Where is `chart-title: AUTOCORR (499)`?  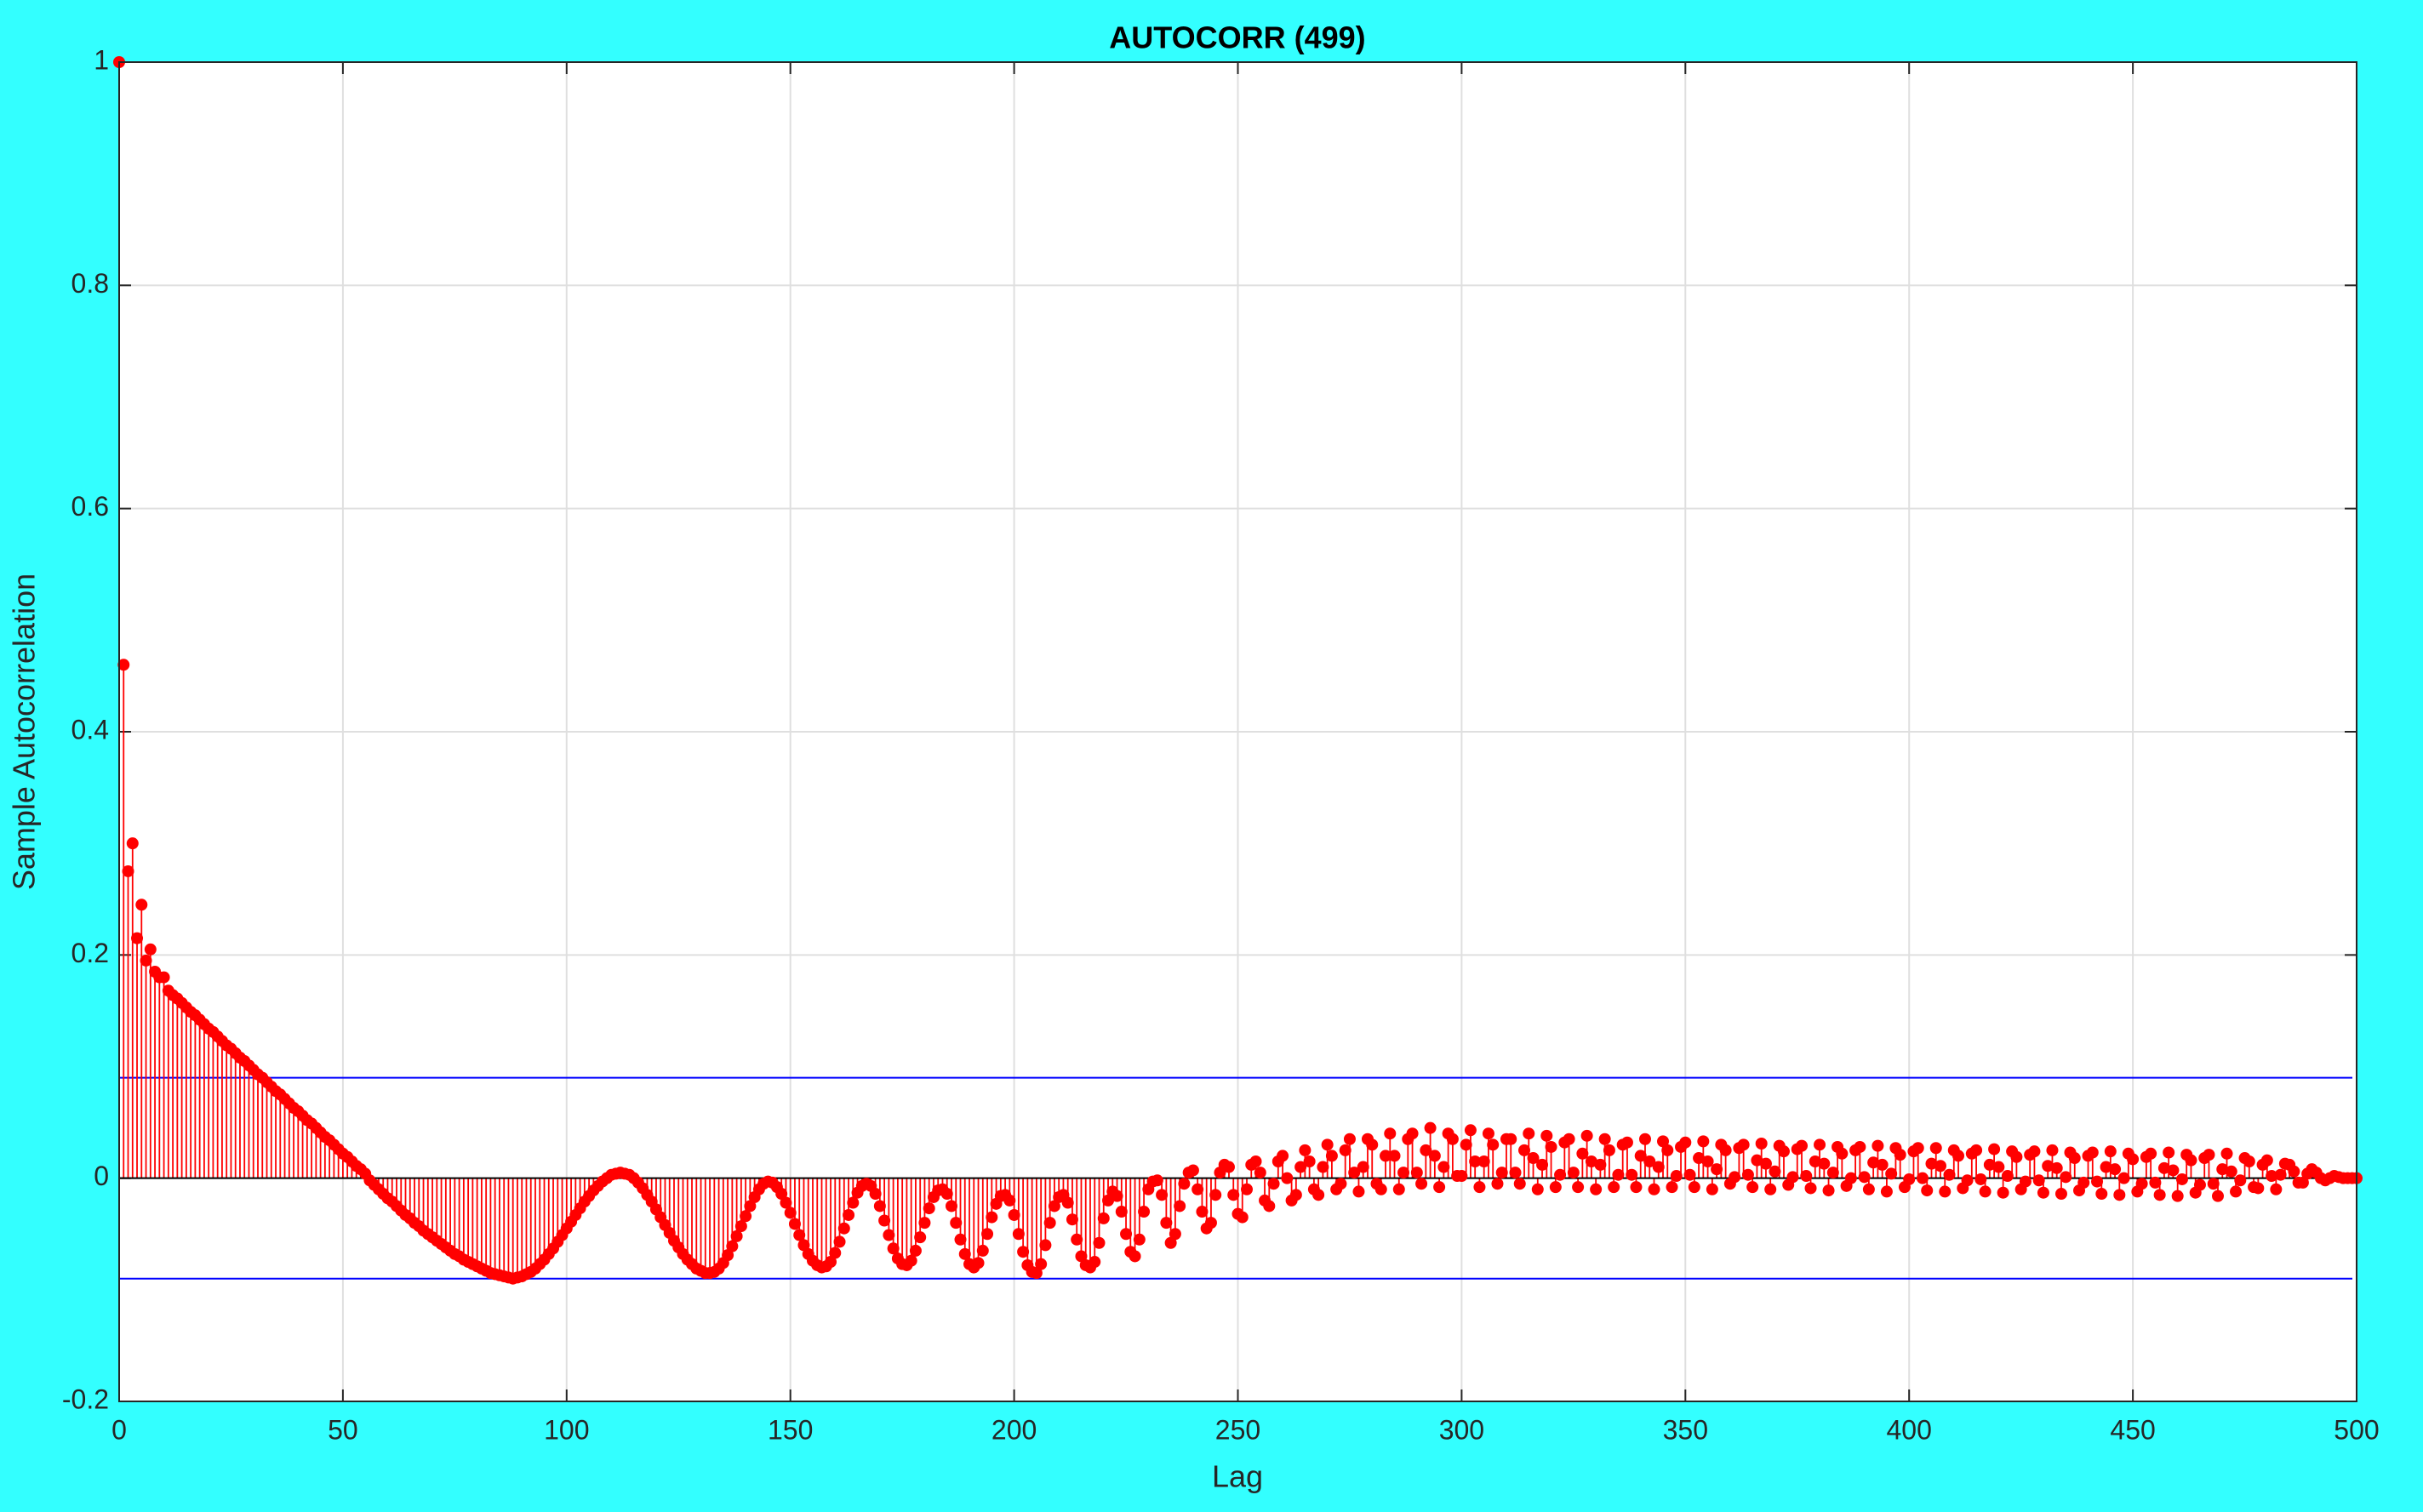 chart-title: AUTOCORR (499) is located at coordinates (1237, 37).